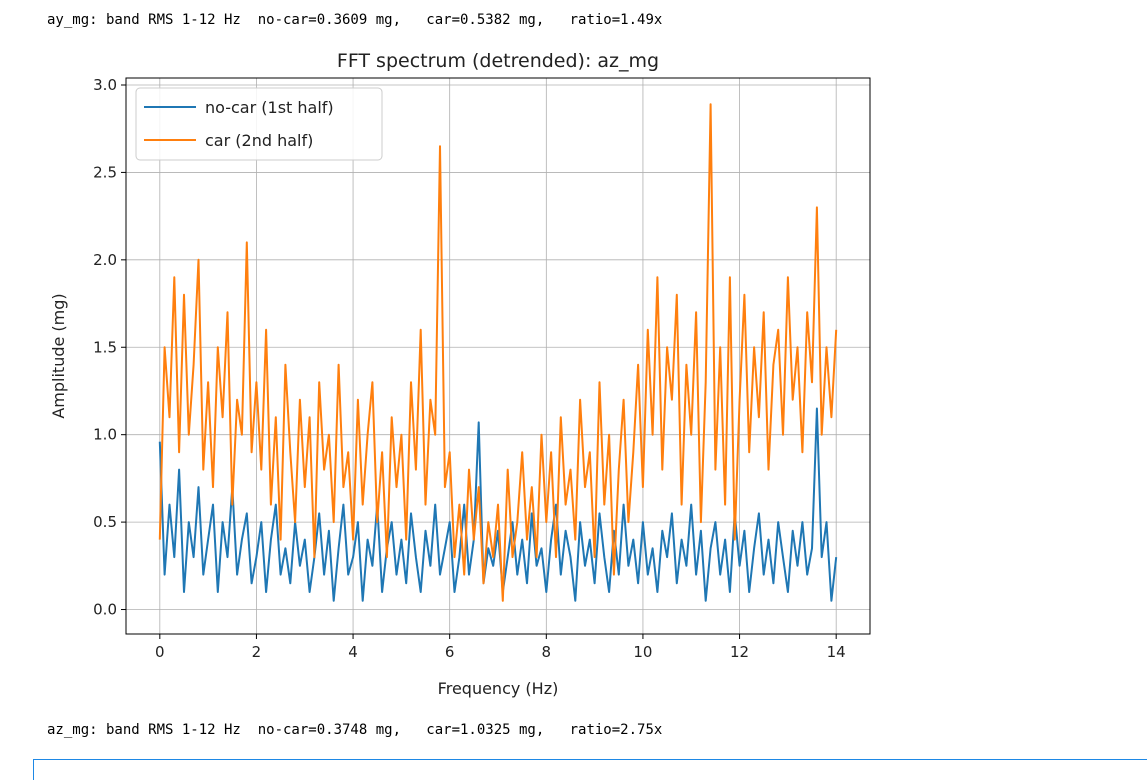 The image size is (1147, 780). Describe the element at coordinates (498, 61) in the screenshot. I see `chart-title: FFT spectrum (detrended): az_mg` at that location.